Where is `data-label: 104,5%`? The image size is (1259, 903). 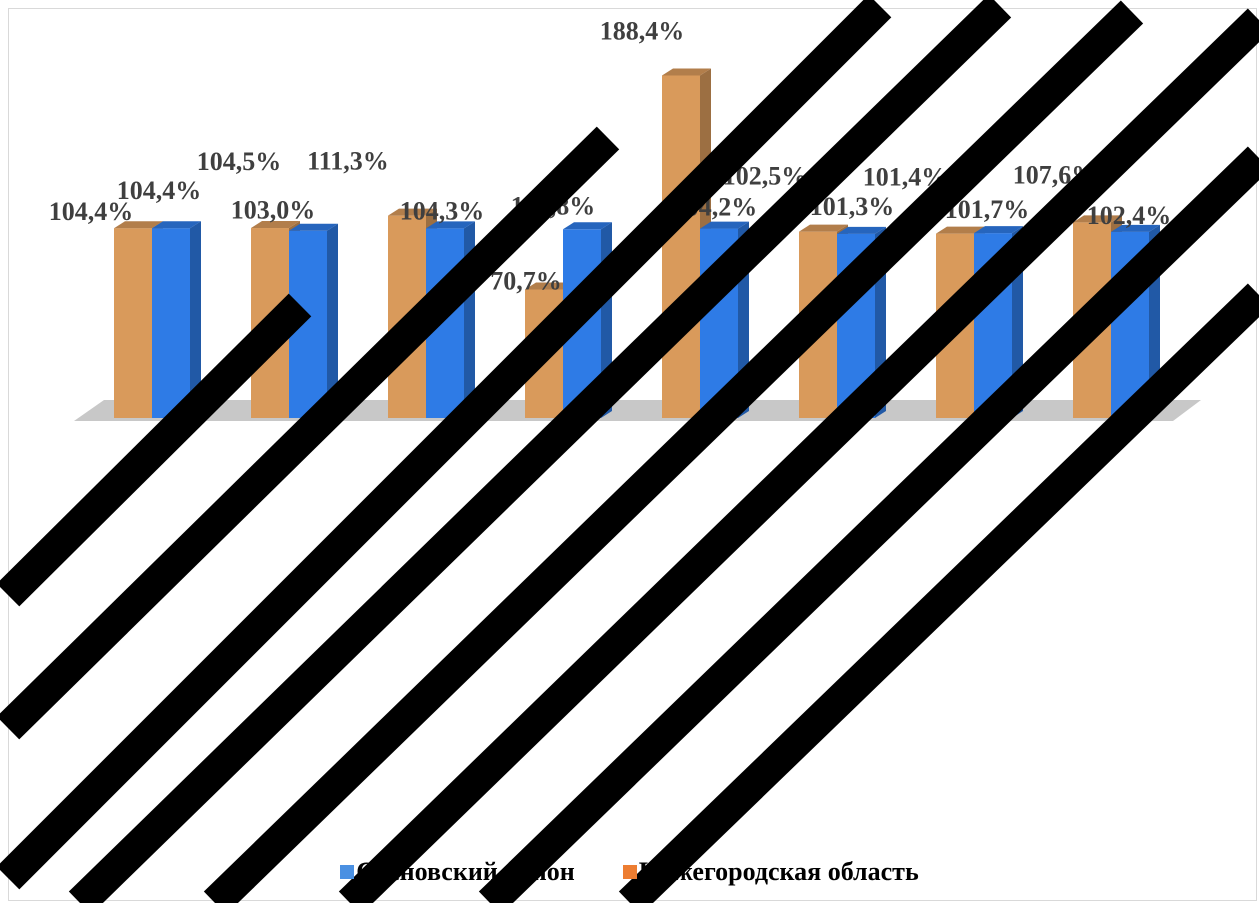
data-label: 104,5% is located at coordinates (239, 161).